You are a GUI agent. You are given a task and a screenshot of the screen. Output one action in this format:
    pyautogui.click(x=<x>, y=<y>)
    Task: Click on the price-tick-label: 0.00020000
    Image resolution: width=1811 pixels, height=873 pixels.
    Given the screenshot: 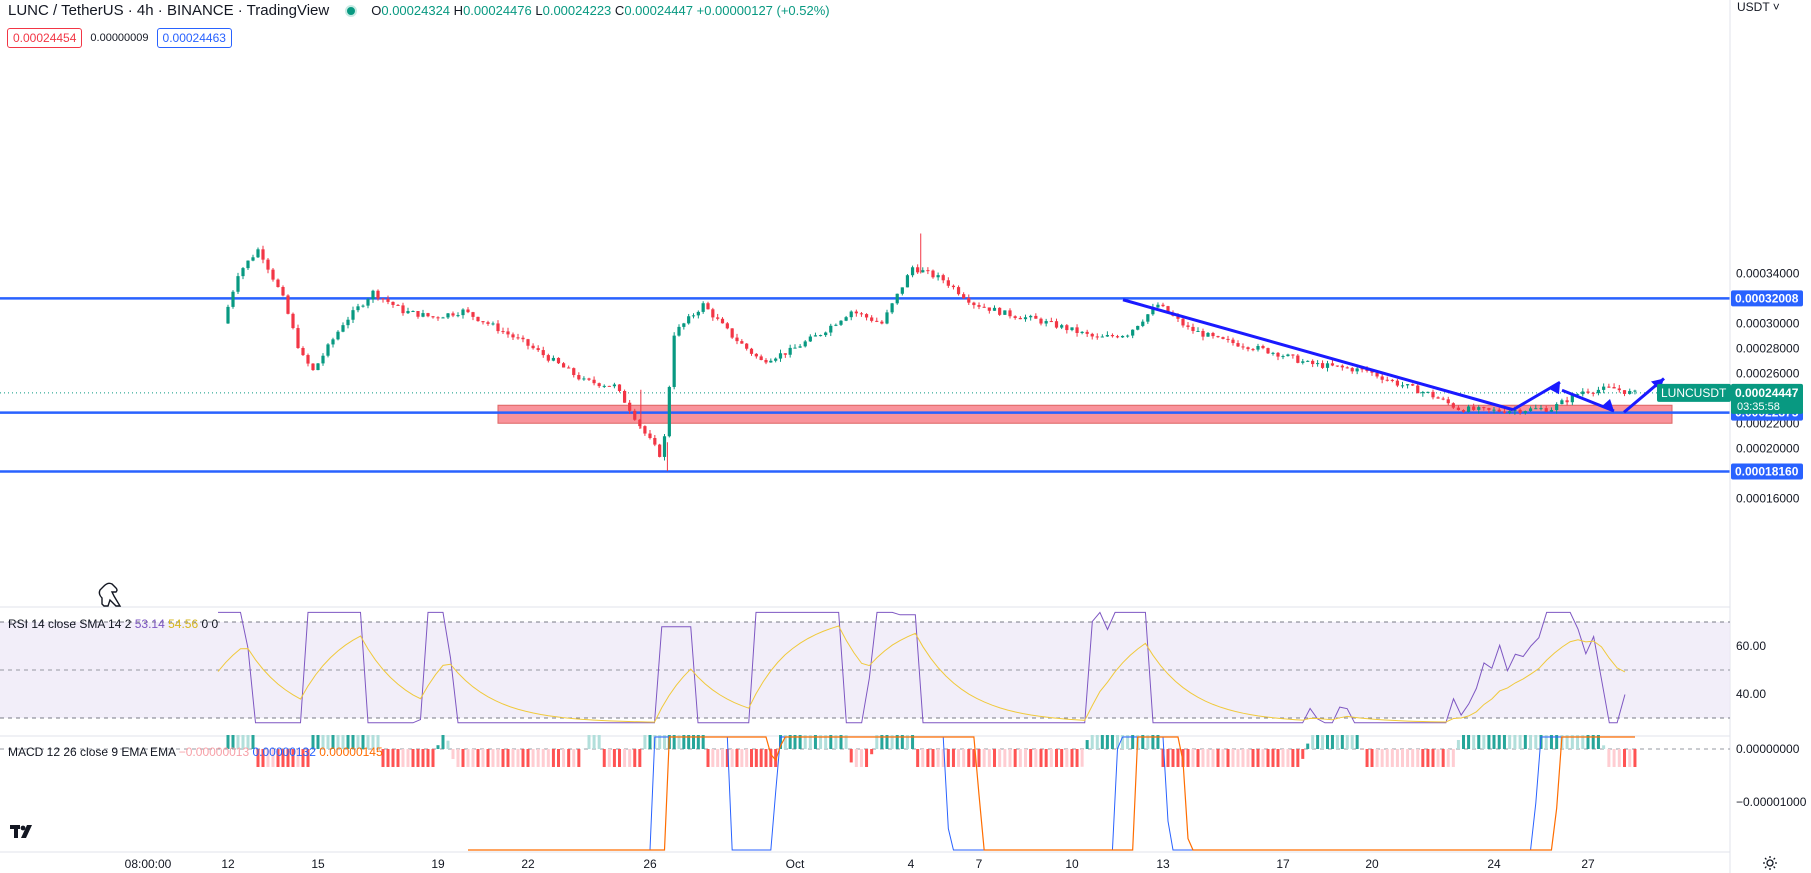 What is the action you would take?
    pyautogui.click(x=1768, y=449)
    